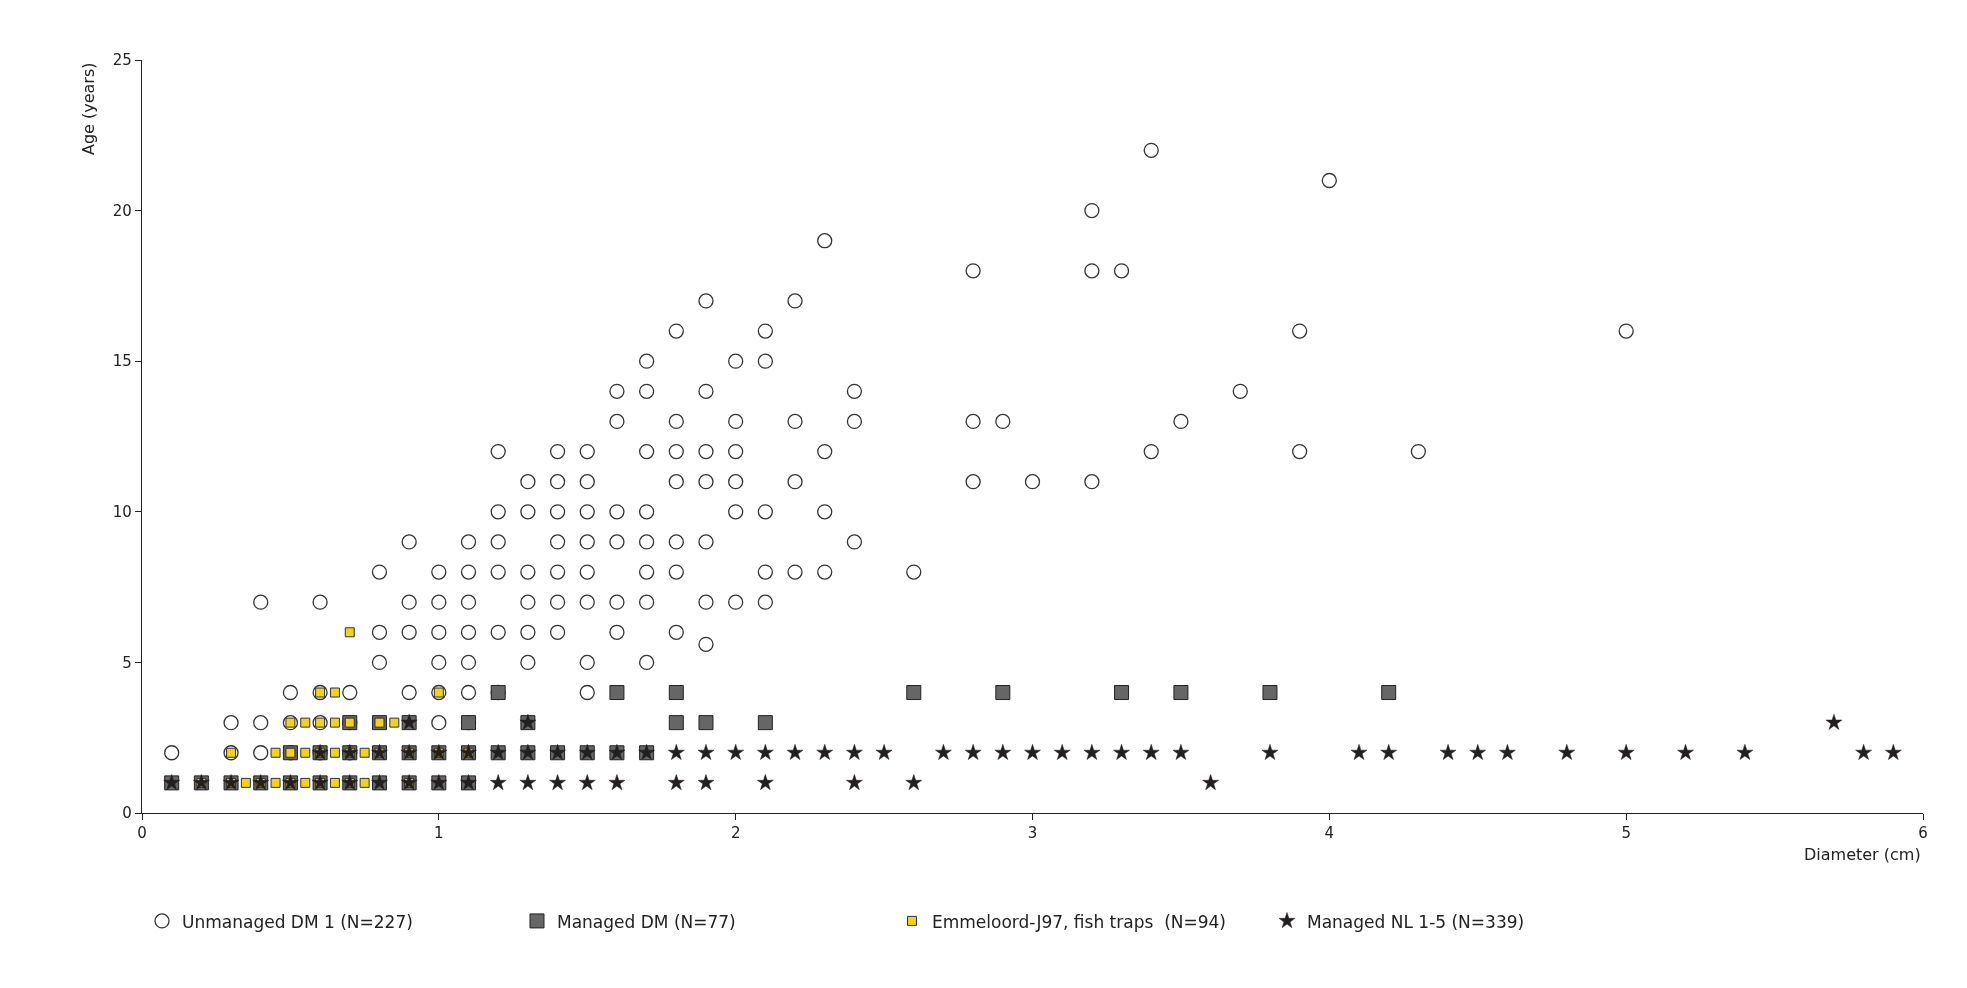  Describe the element at coordinates (89, 109) in the screenshot. I see `y-axis-title: Age (years)` at that location.